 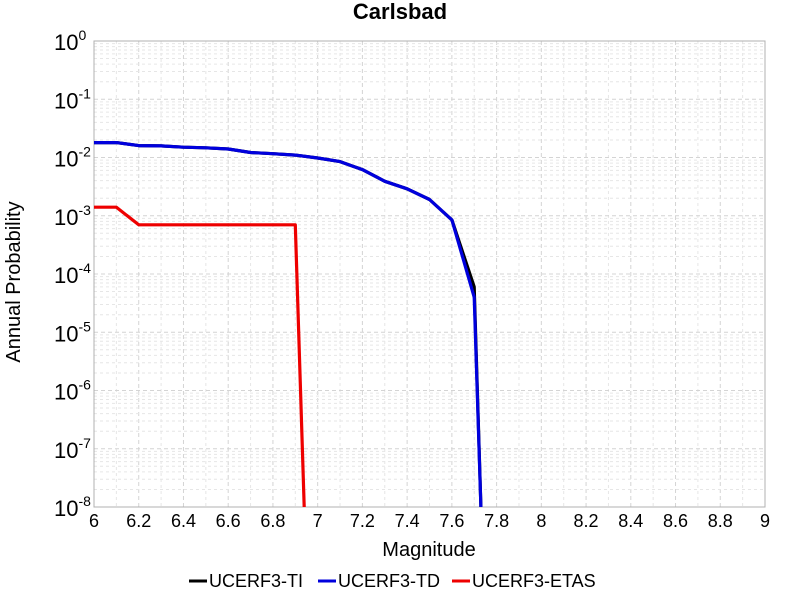 What do you see at coordinates (200, 356) in the screenshot?
I see `series-line-ucerf3-etas` at bounding box center [200, 356].